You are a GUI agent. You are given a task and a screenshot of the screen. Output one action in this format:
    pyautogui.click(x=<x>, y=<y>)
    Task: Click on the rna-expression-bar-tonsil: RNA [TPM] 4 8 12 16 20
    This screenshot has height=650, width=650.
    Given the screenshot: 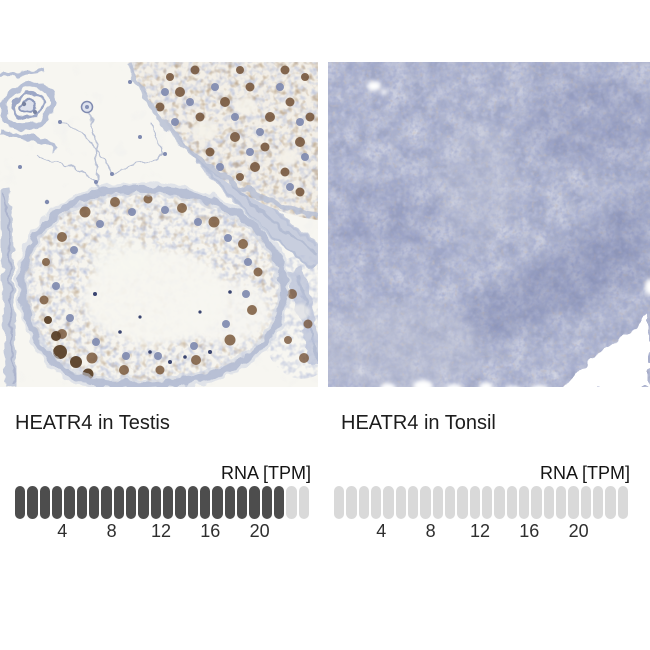 What is the action you would take?
    pyautogui.click(x=482, y=507)
    